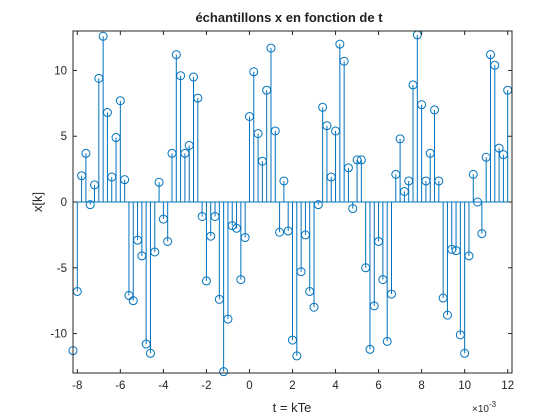  Describe the element at coordinates (484, 407) in the screenshot. I see `x-axis-exponent: ×10⁻³` at that location.